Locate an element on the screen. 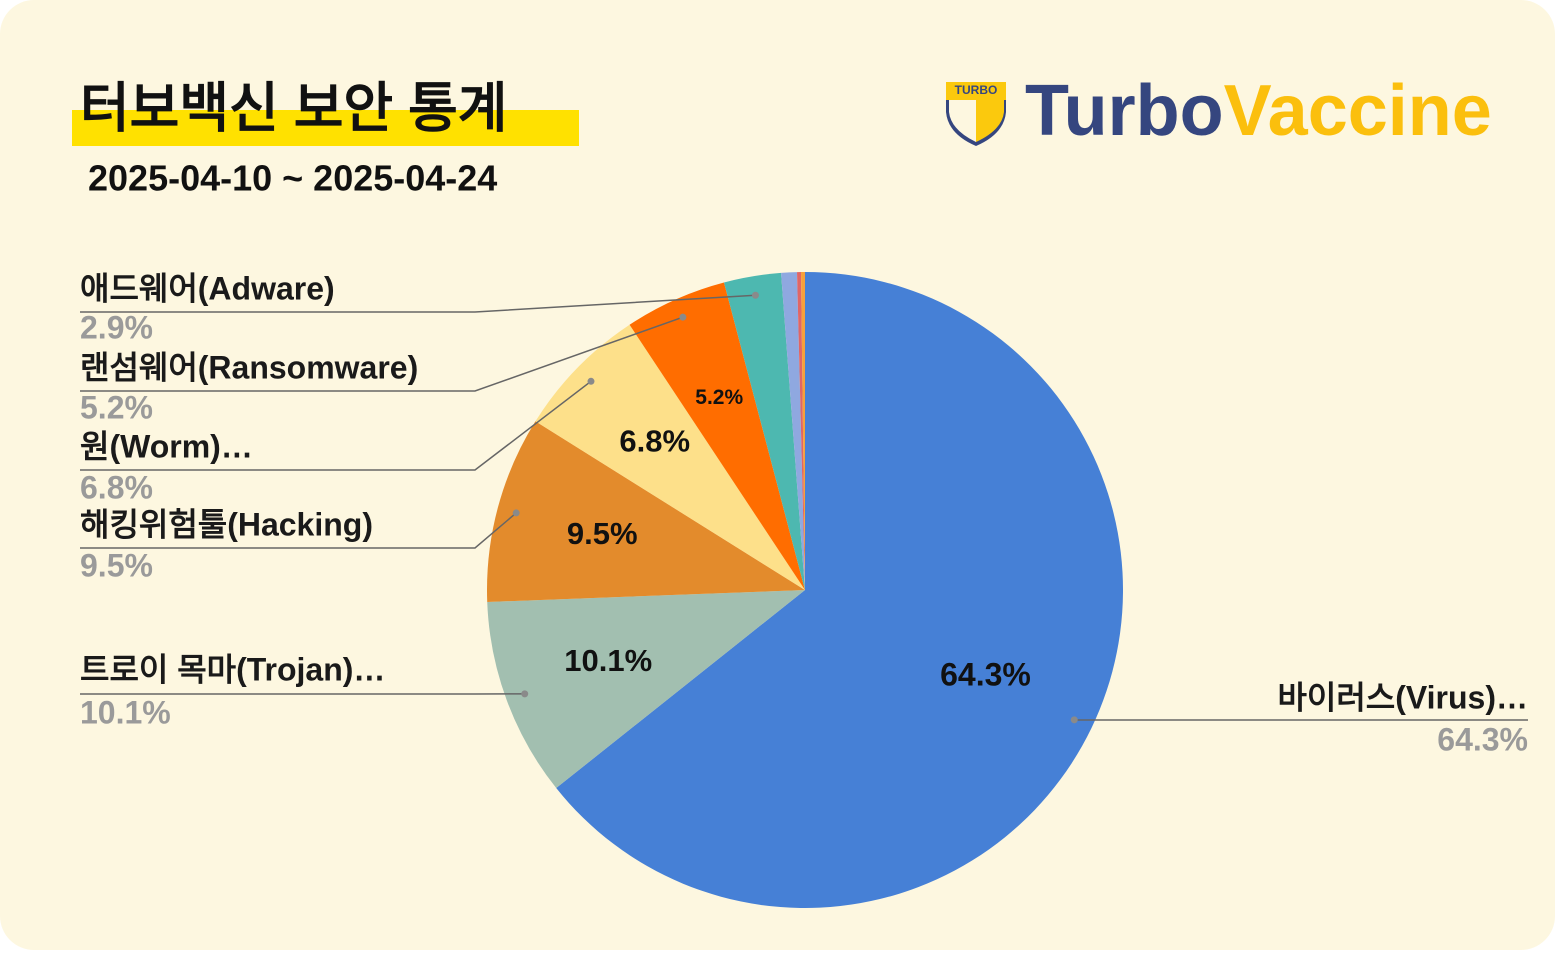  slice-label: 9.5% is located at coordinates (602, 533).